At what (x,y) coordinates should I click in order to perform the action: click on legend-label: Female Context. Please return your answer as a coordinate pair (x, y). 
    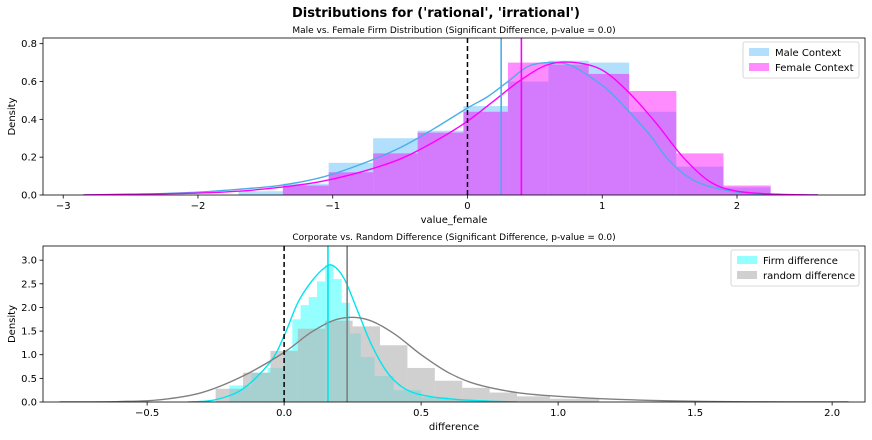
    Looking at the image, I should click on (814, 68).